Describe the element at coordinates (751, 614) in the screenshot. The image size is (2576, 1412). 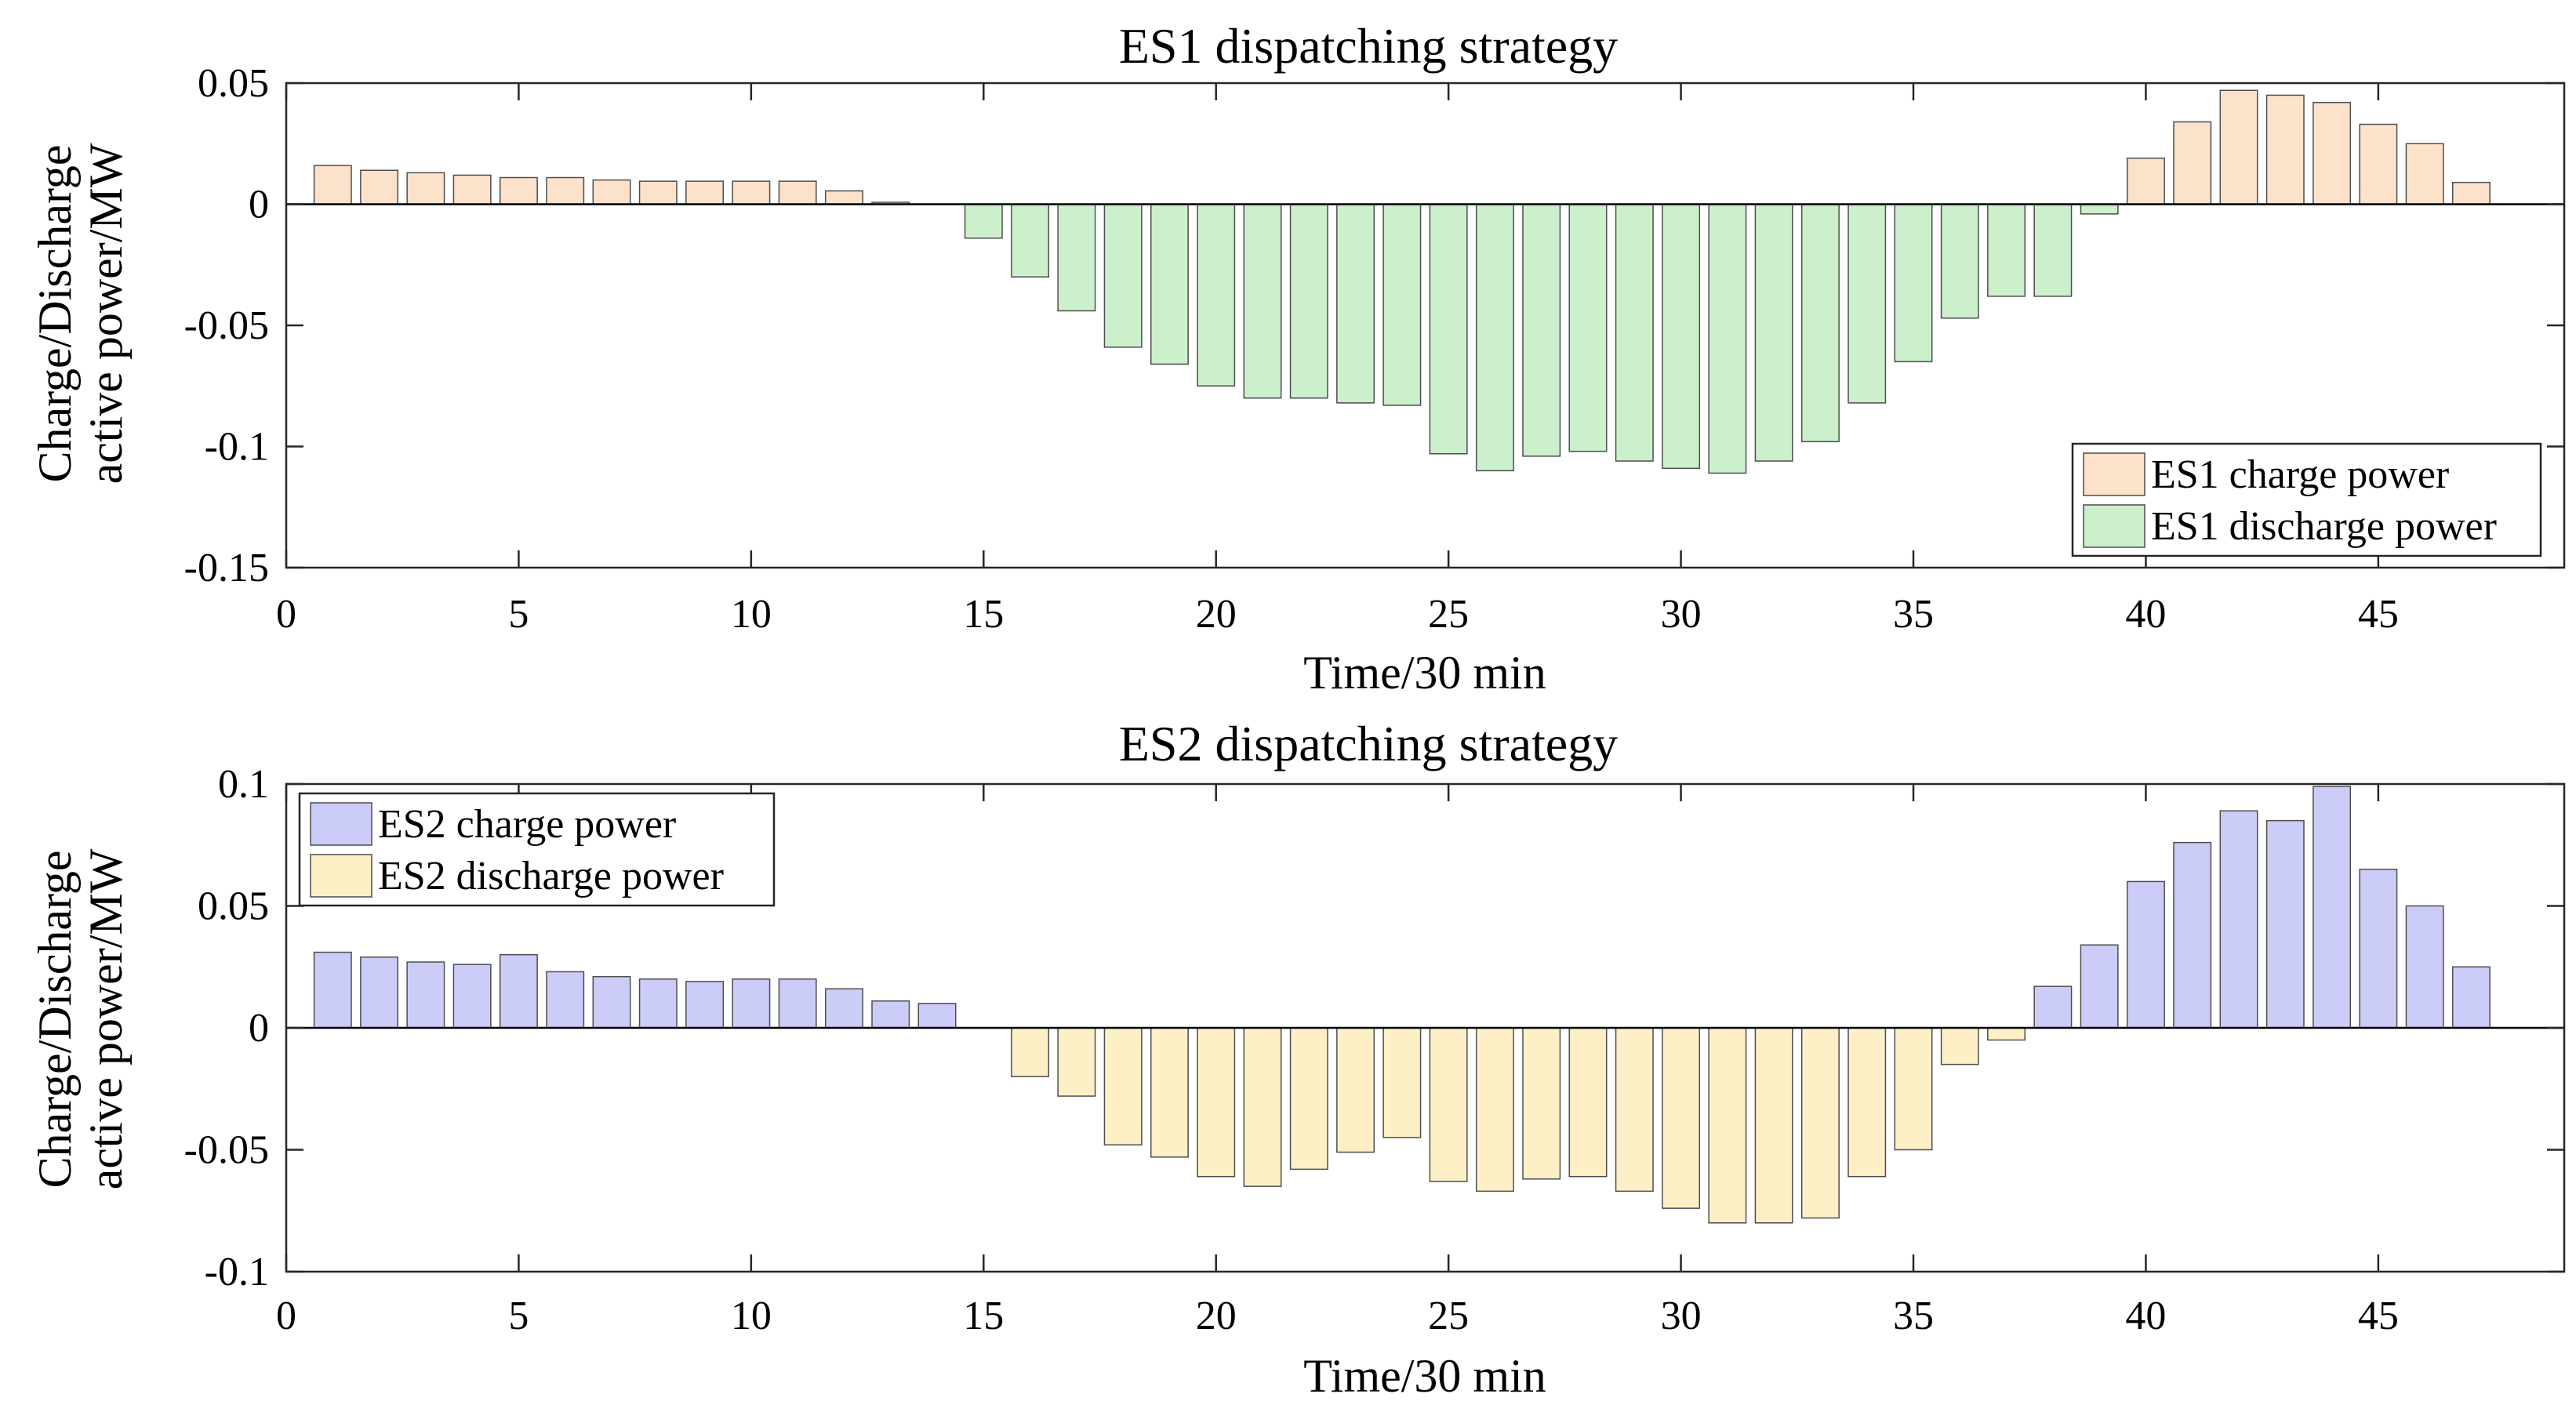
I see `es1-x-tick-label-10: 10` at that location.